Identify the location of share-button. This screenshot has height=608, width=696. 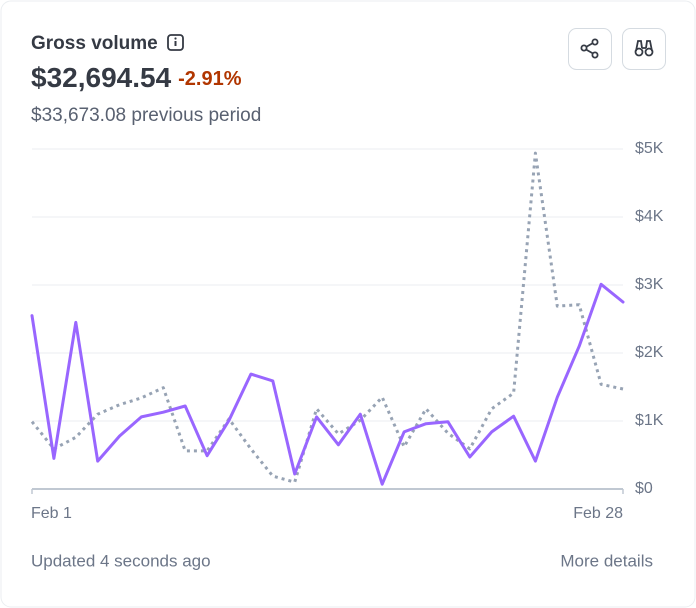
(590, 49).